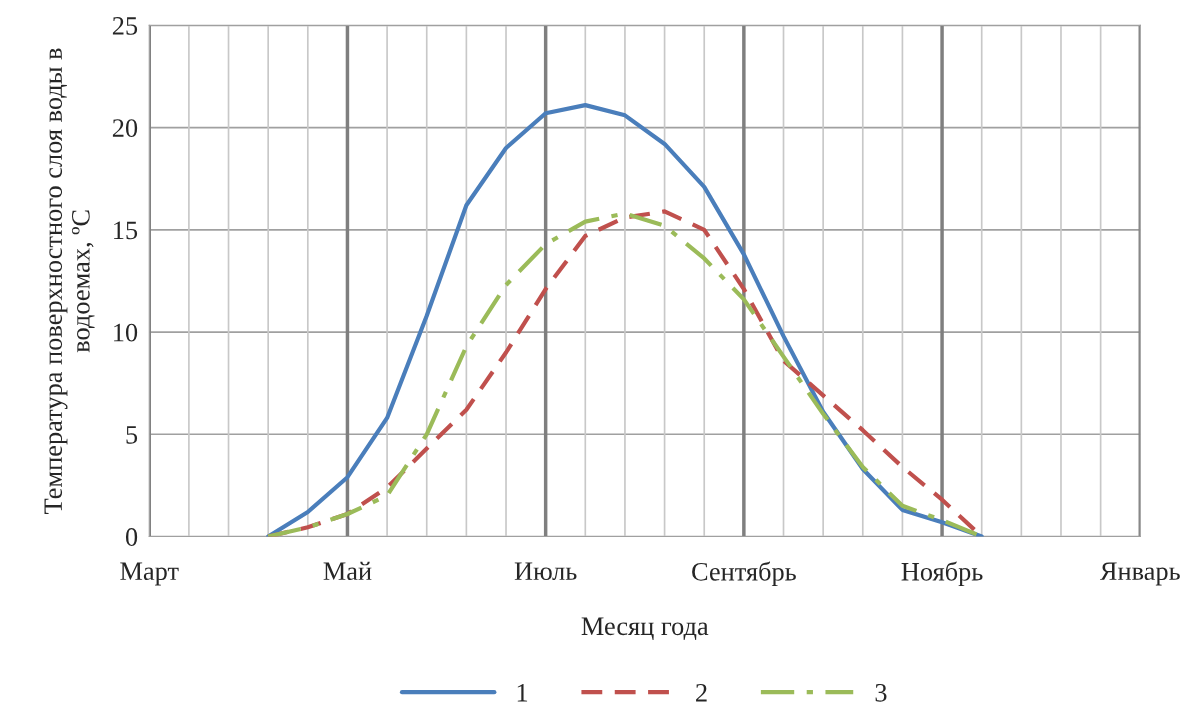  Describe the element at coordinates (645, 628) in the screenshot. I see `x-axis-title: Месяц года` at that location.